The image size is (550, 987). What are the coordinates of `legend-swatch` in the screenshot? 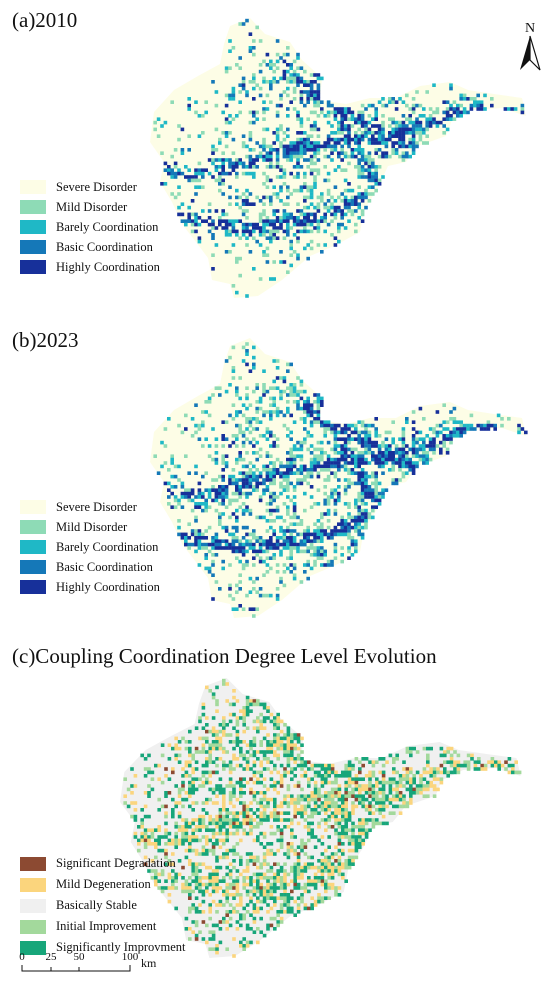 It's located at (33, 507).